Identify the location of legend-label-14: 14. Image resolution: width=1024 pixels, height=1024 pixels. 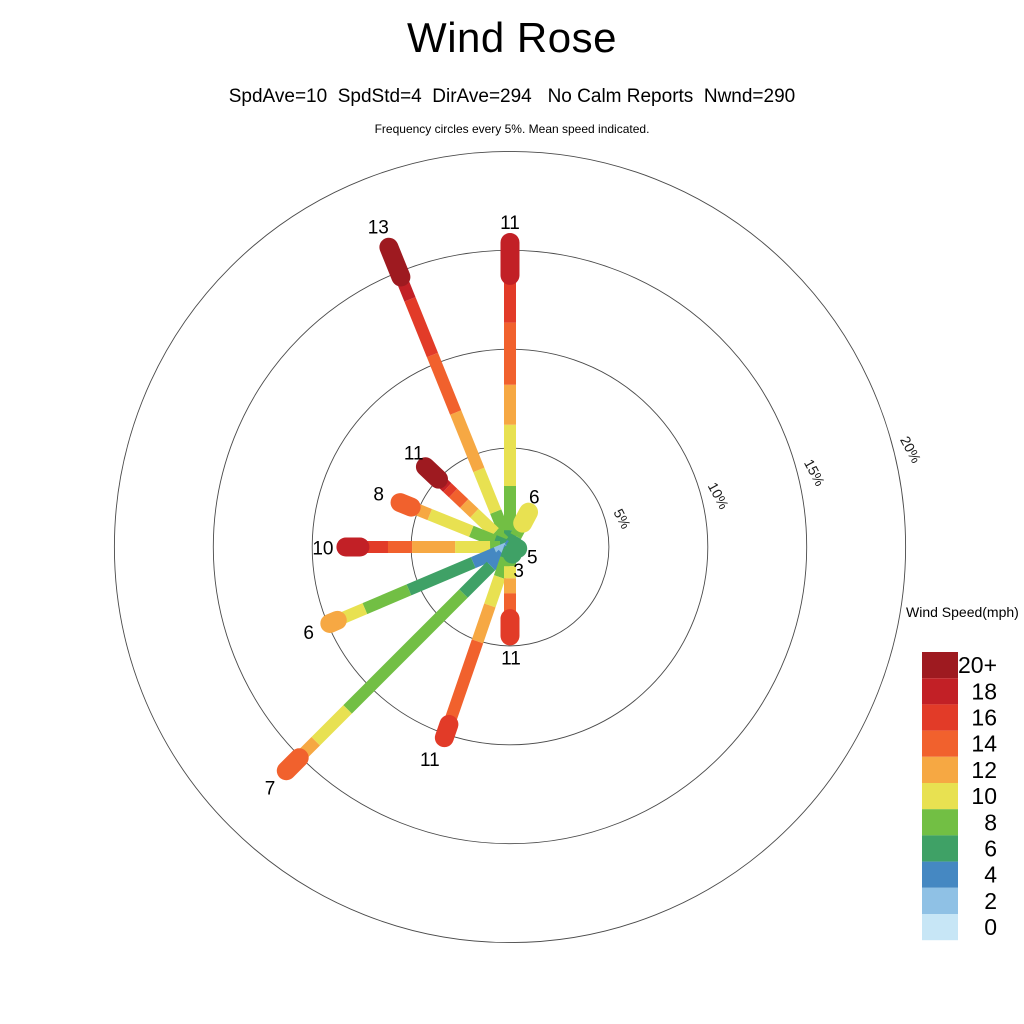
(984, 744).